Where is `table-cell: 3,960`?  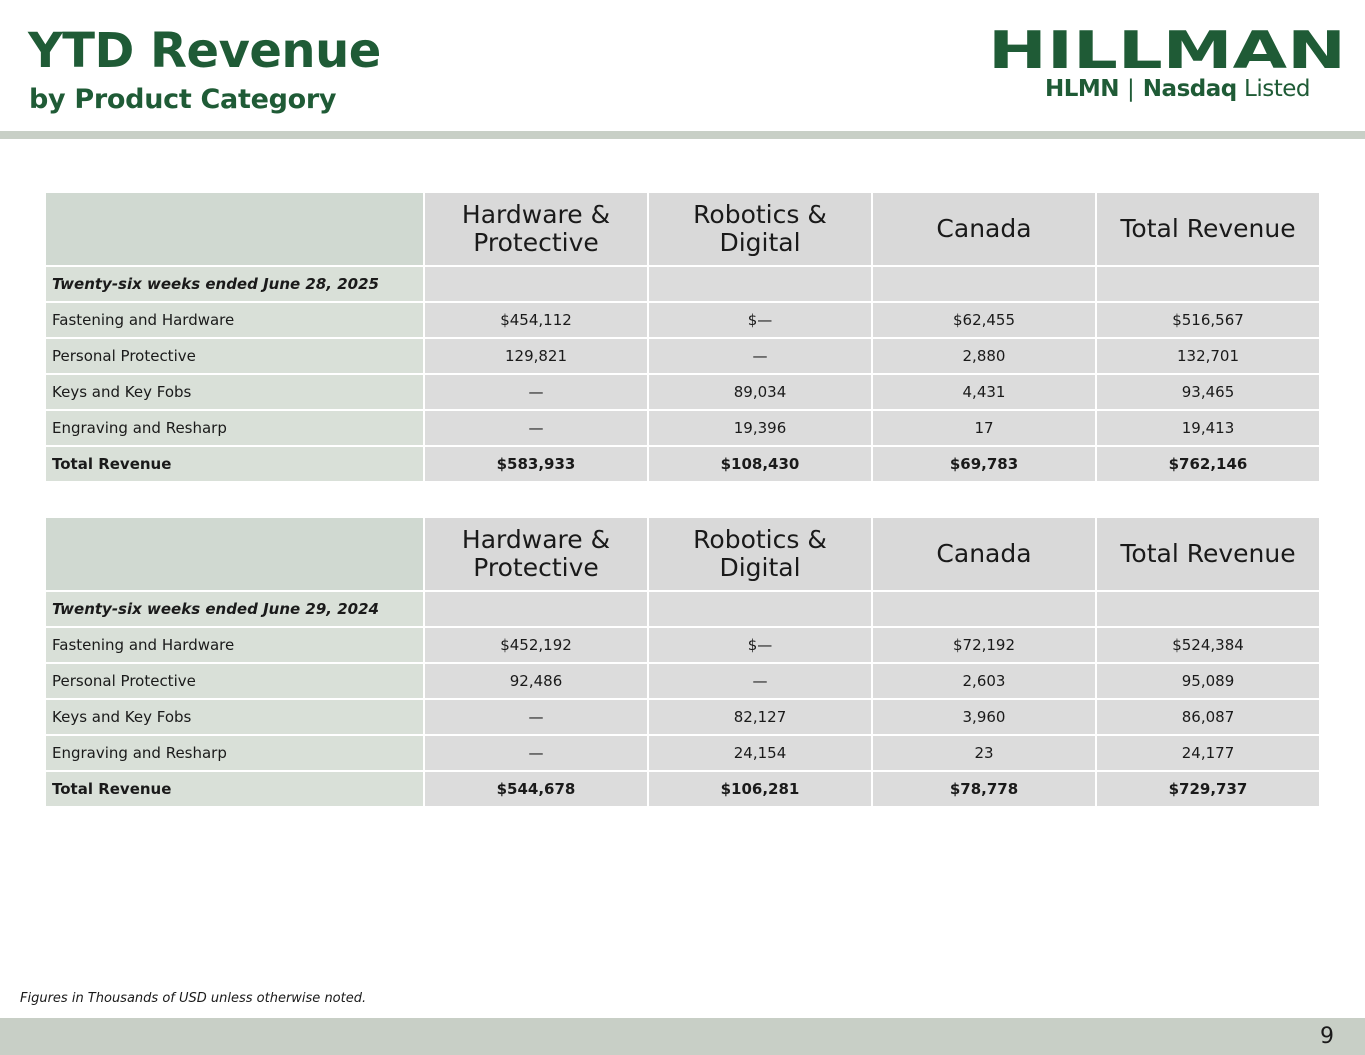
table-cell: 3,960 is located at coordinates (984, 717).